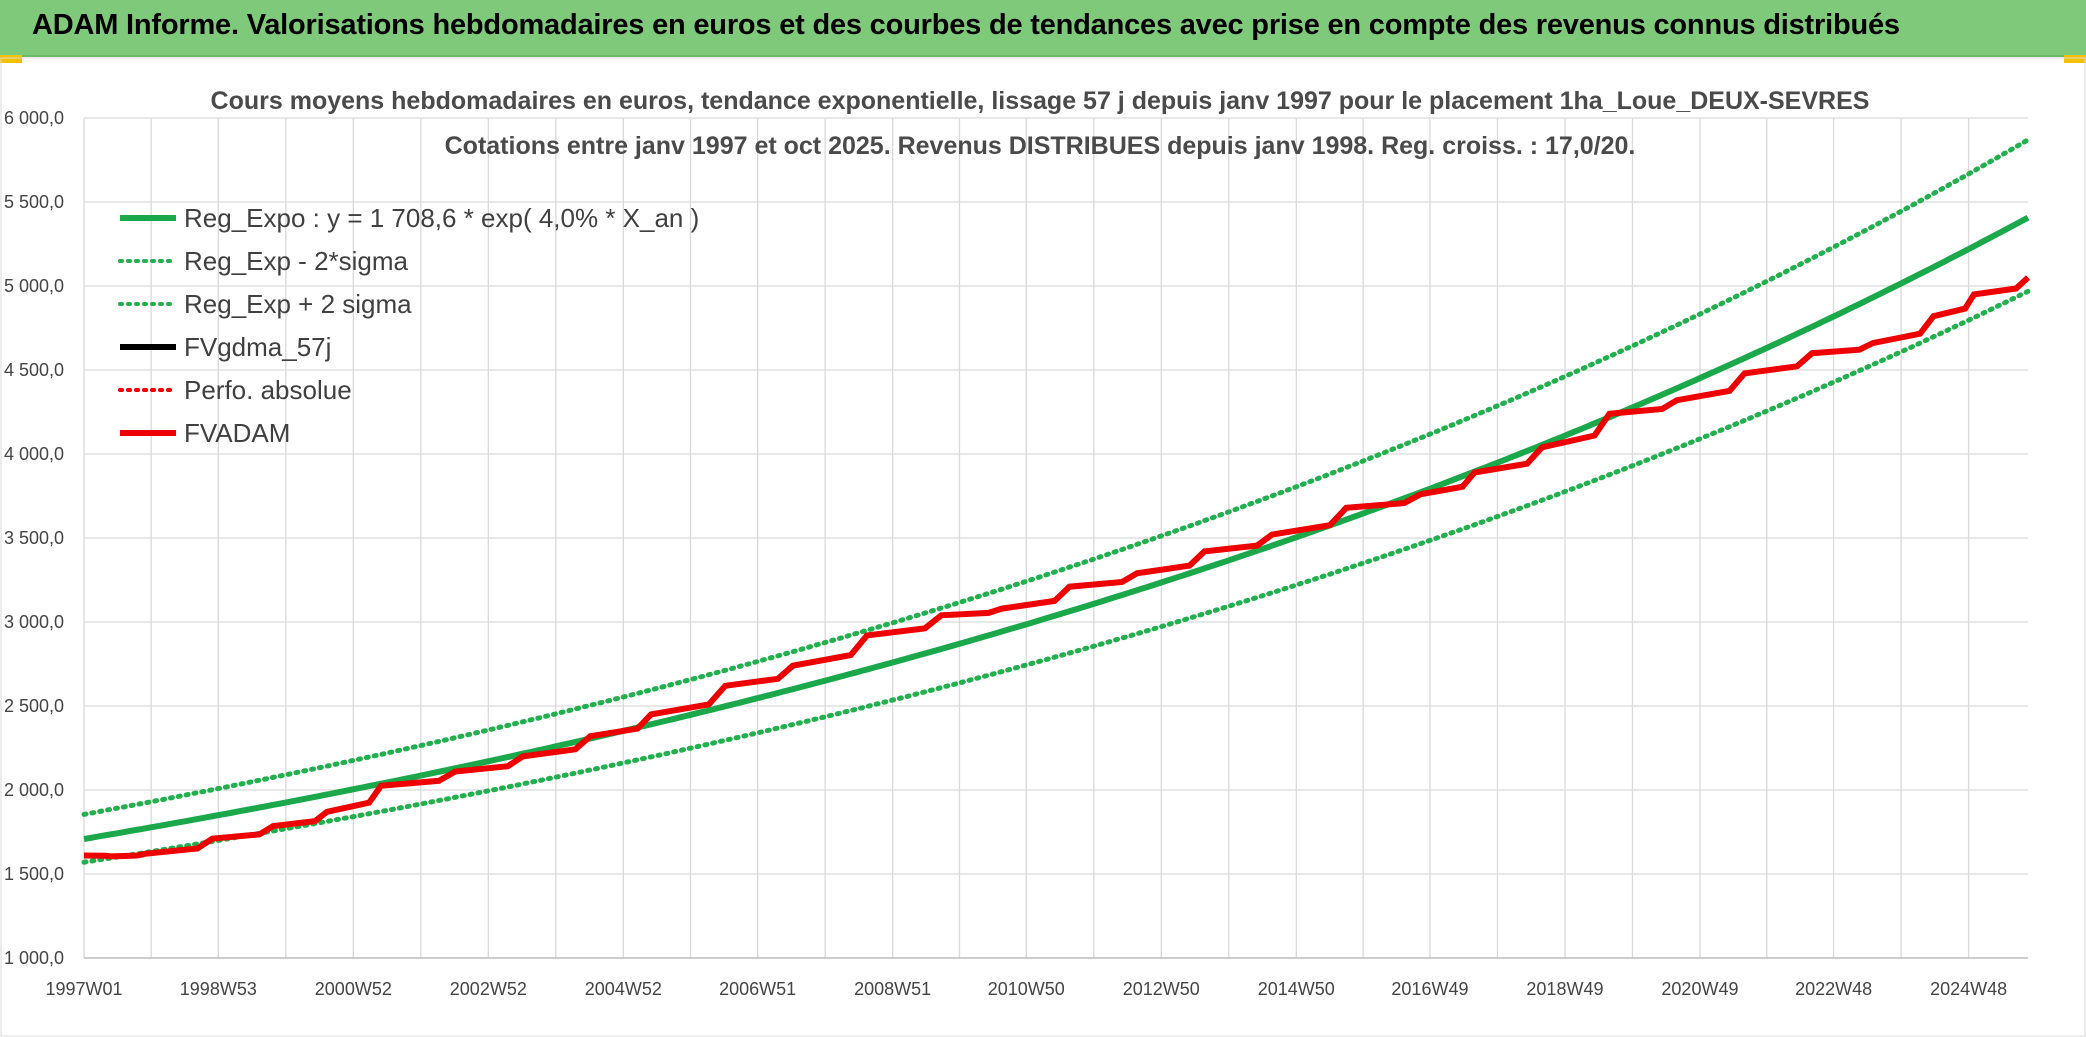 The image size is (2086, 1037). Describe the element at coordinates (298, 304) in the screenshot. I see `legend-label: Reg_Exp + 2 sigma` at that location.